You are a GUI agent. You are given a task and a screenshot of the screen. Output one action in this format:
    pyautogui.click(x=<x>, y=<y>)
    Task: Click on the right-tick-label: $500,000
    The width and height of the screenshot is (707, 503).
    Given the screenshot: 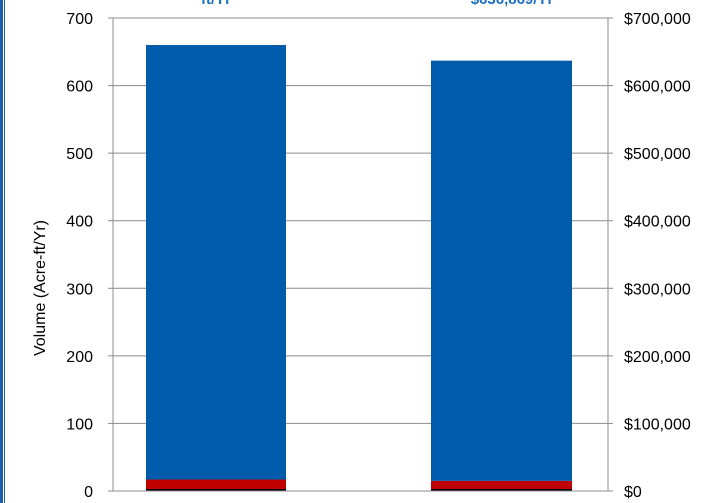 What is the action you would take?
    pyautogui.click(x=657, y=154)
    